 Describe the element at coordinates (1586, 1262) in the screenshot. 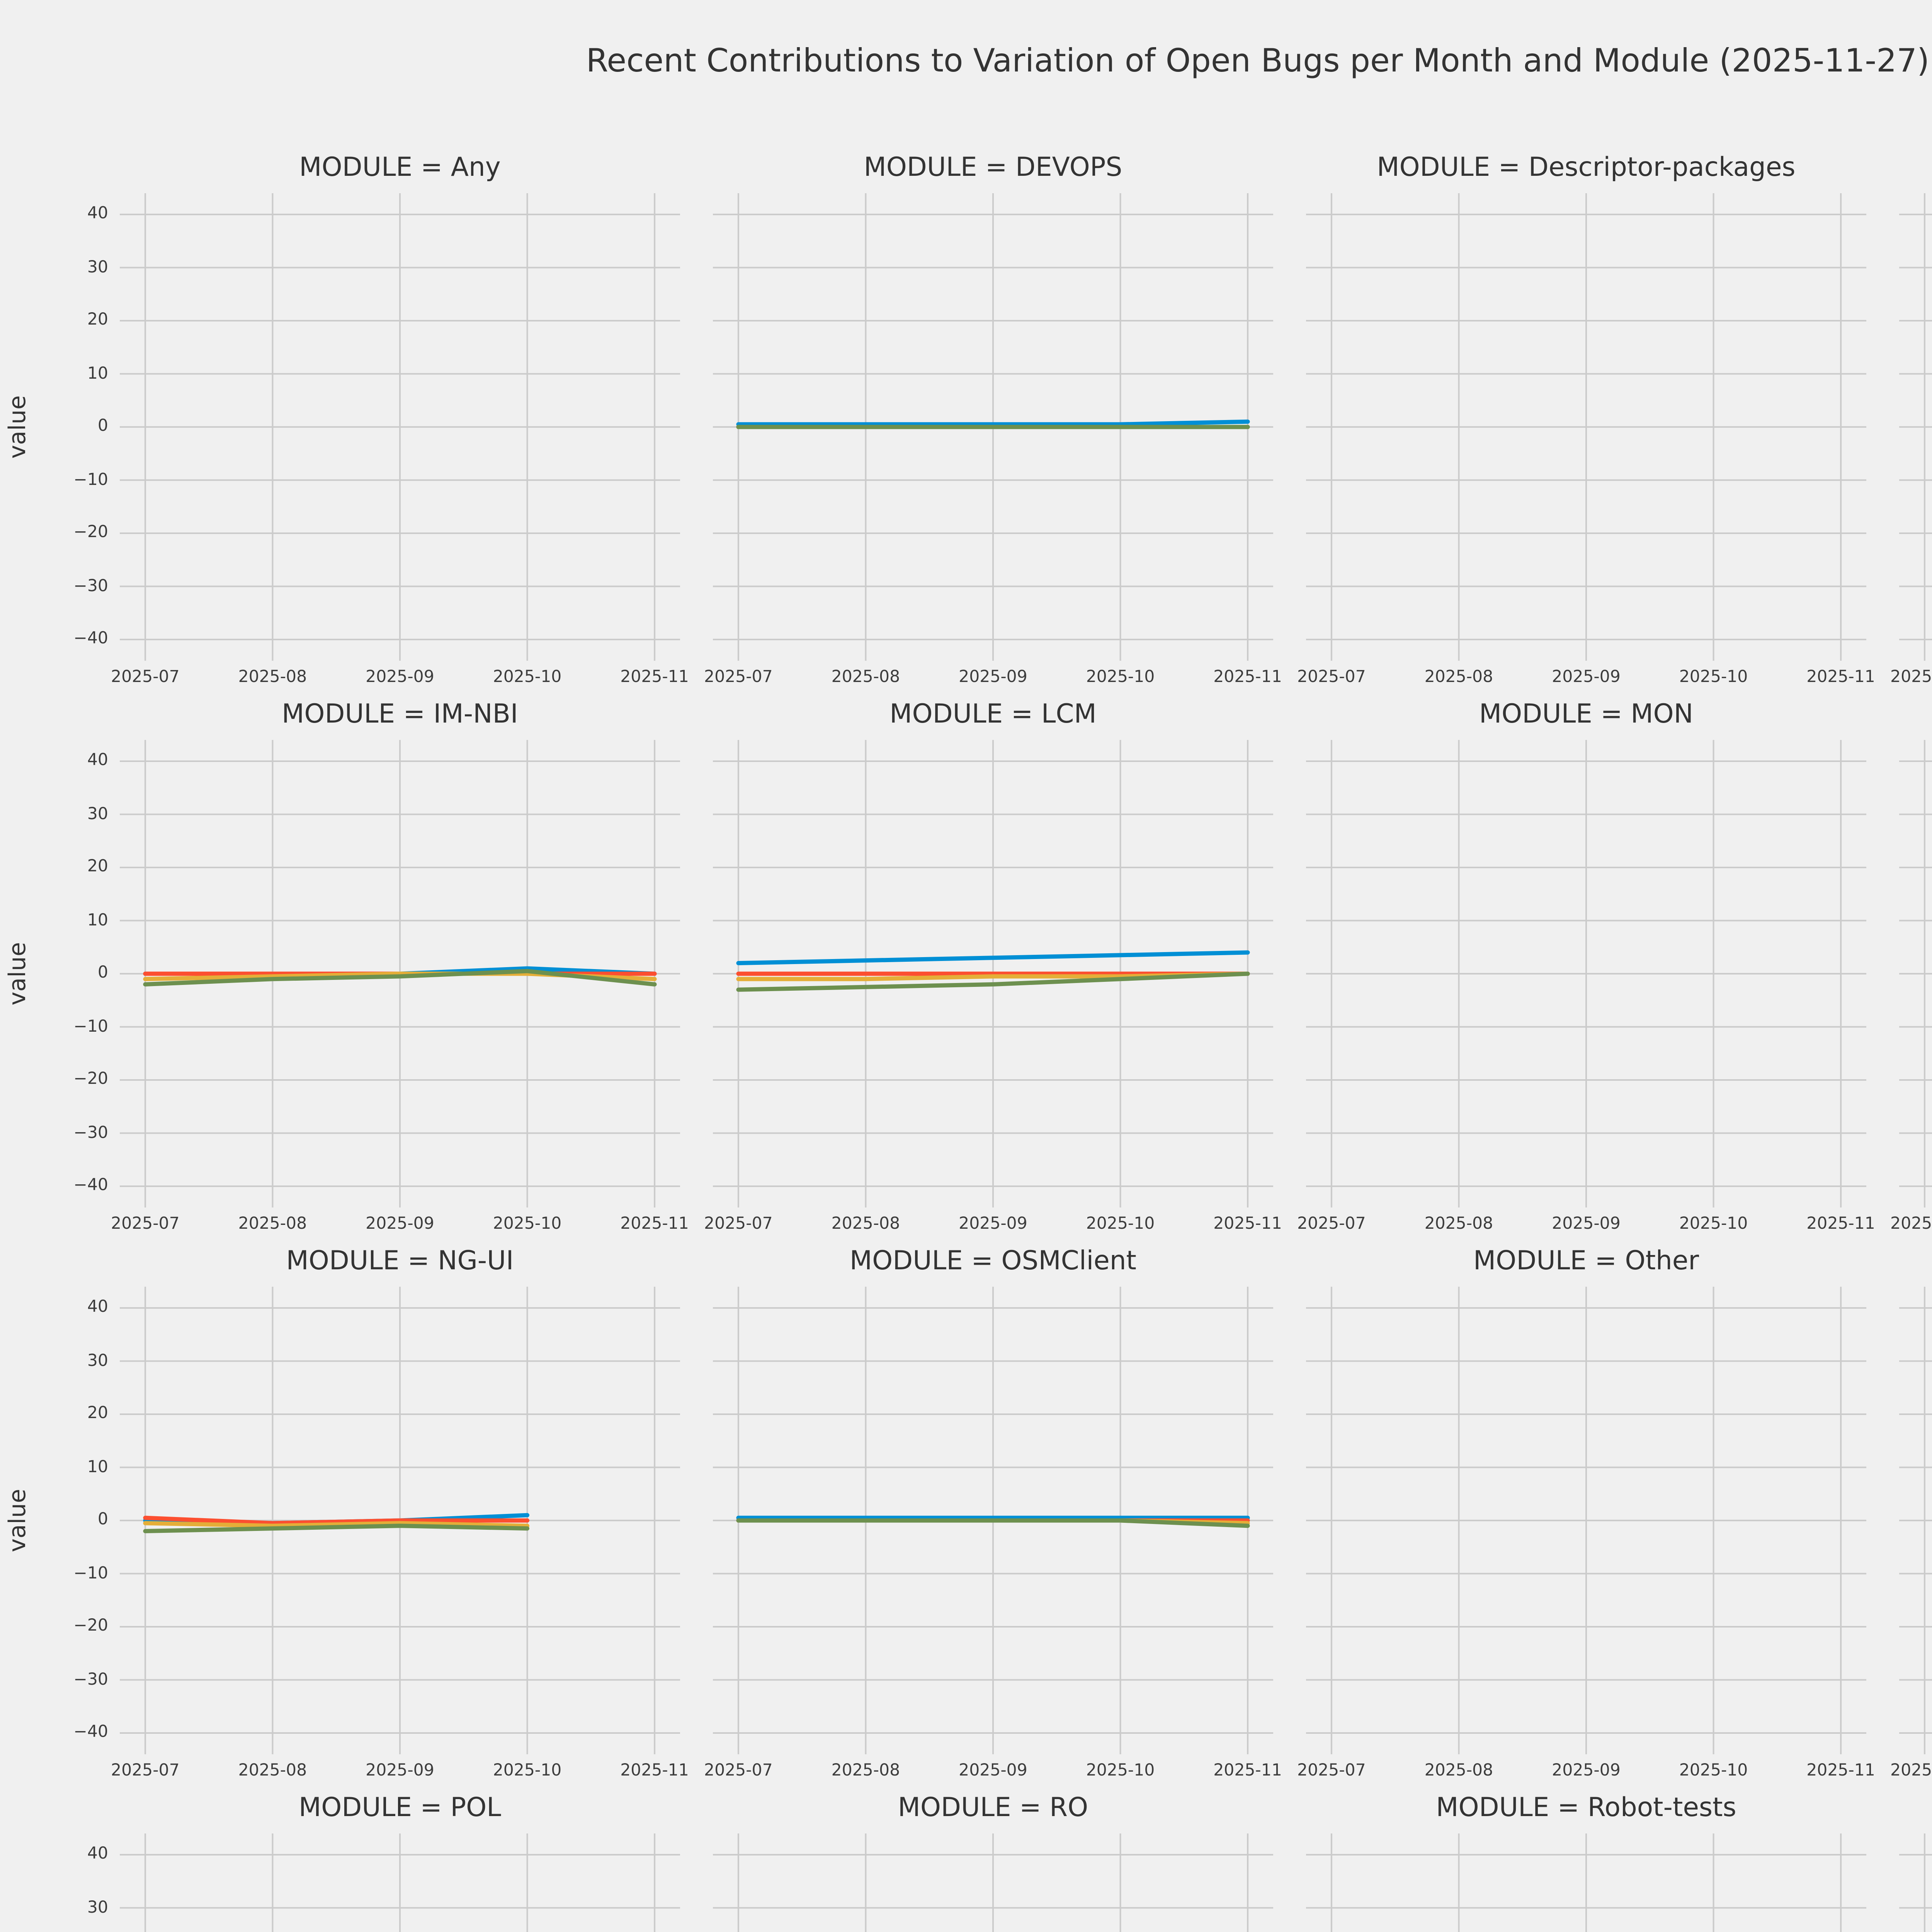

I see `facet-title: MODULE = Other` at that location.